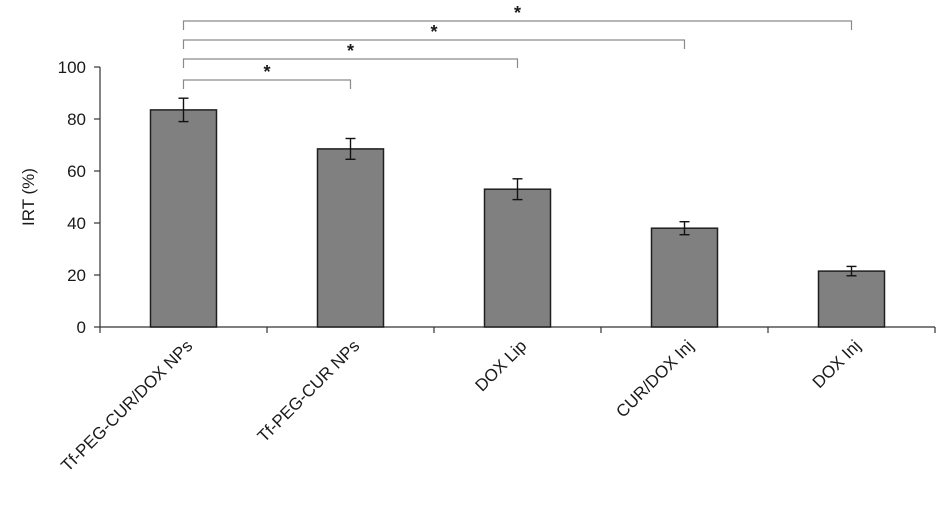 This screenshot has height=521, width=945. What do you see at coordinates (654, 378) in the screenshot?
I see `x-tick-label: CUR/DOX Inj` at bounding box center [654, 378].